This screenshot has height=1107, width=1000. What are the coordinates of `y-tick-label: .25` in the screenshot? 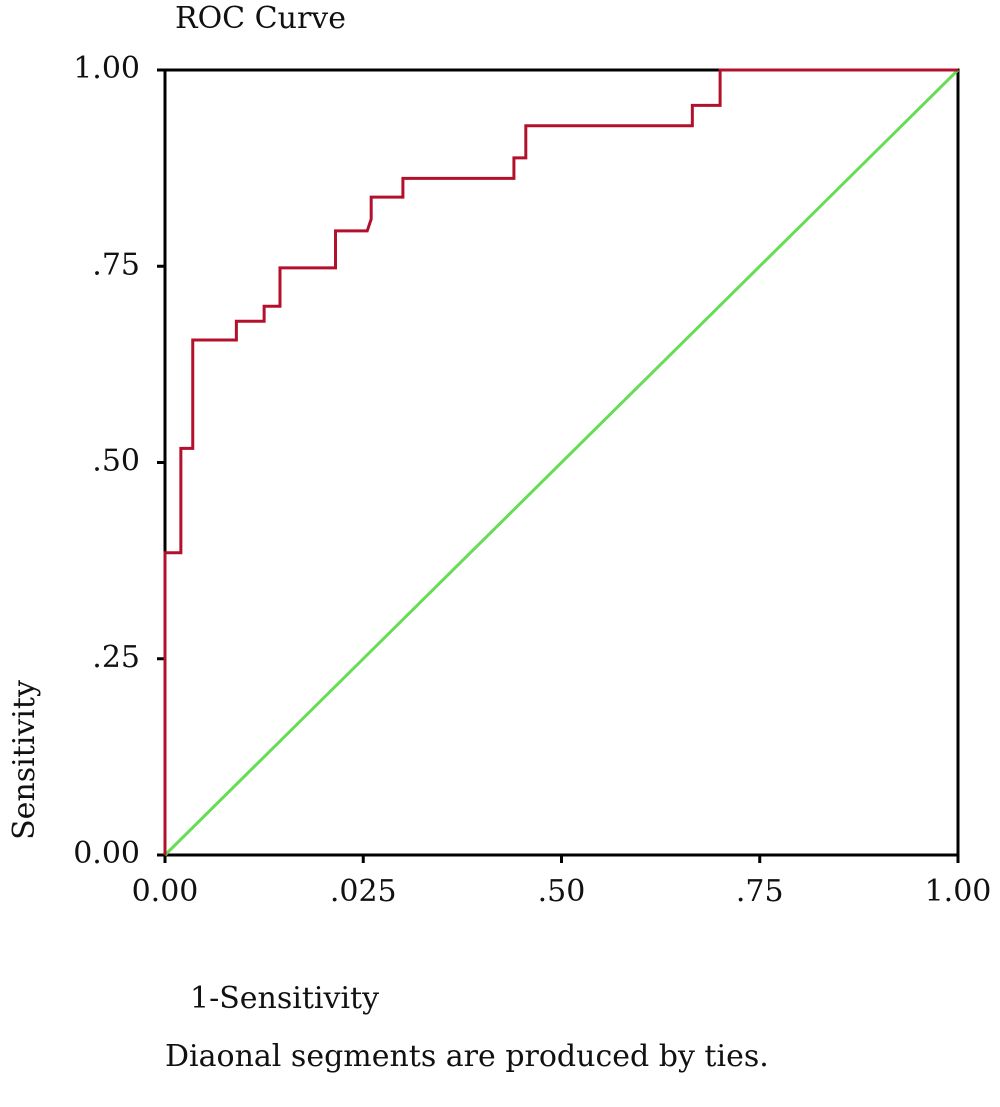 It's located at (116, 657).